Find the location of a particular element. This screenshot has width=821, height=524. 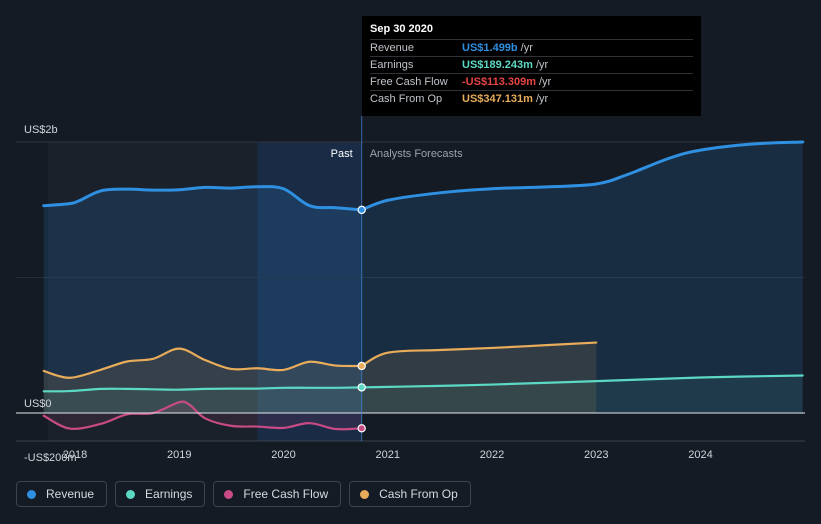

legend-fcf-button: Free Cash Flow is located at coordinates (277, 494).